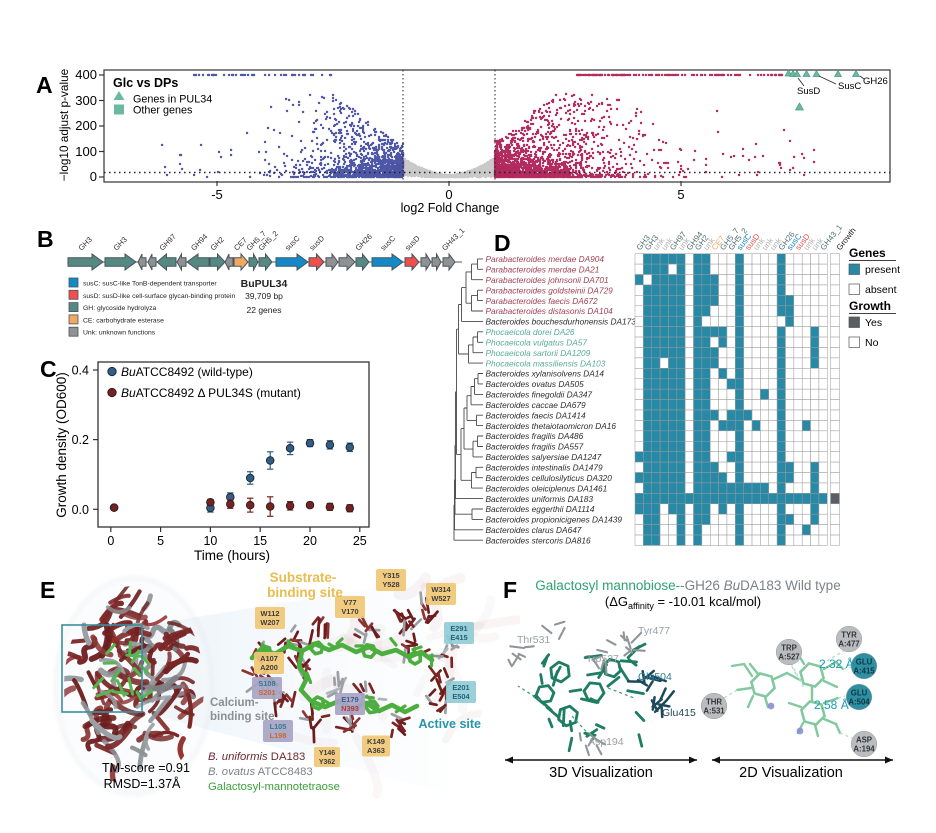  I want to click on svg-text: Bacteroides stercoris DA816, so click(539, 540).